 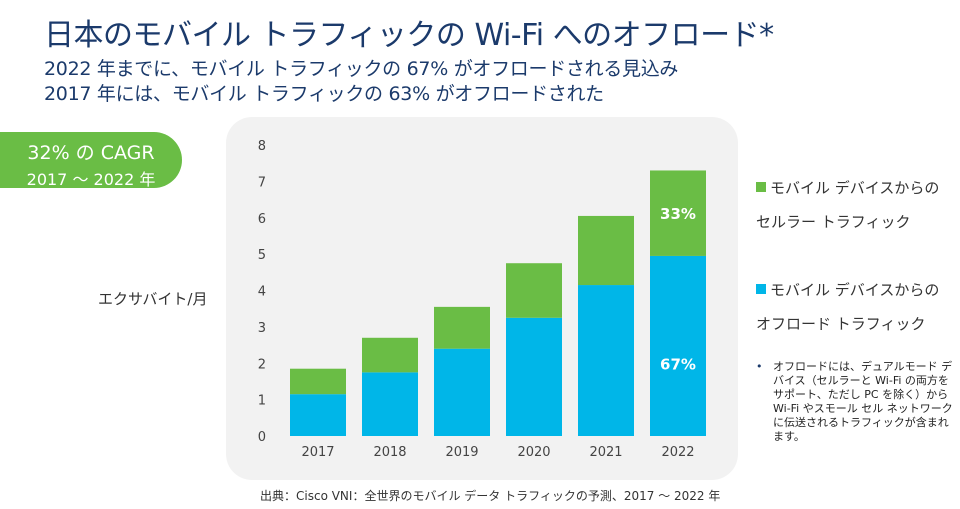 What do you see at coordinates (318, 381) in the screenshot?
I see `bar-cellular-2017` at bounding box center [318, 381].